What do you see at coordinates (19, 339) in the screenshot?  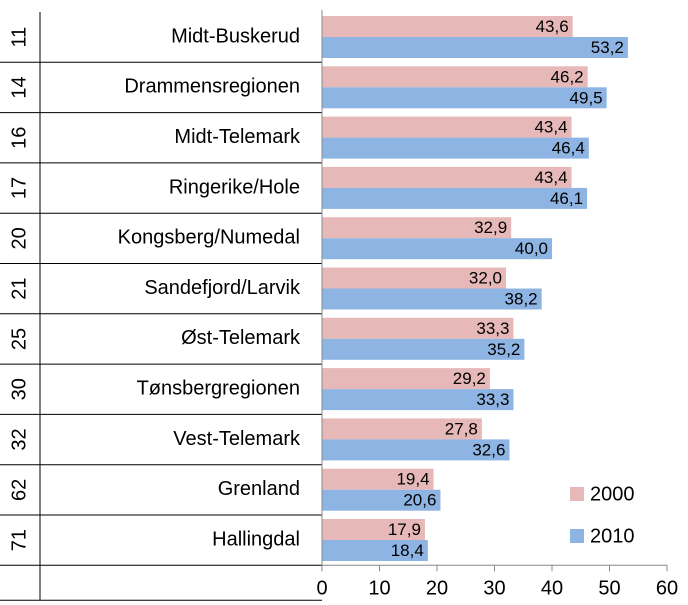 I see `rank-label: 25` at bounding box center [19, 339].